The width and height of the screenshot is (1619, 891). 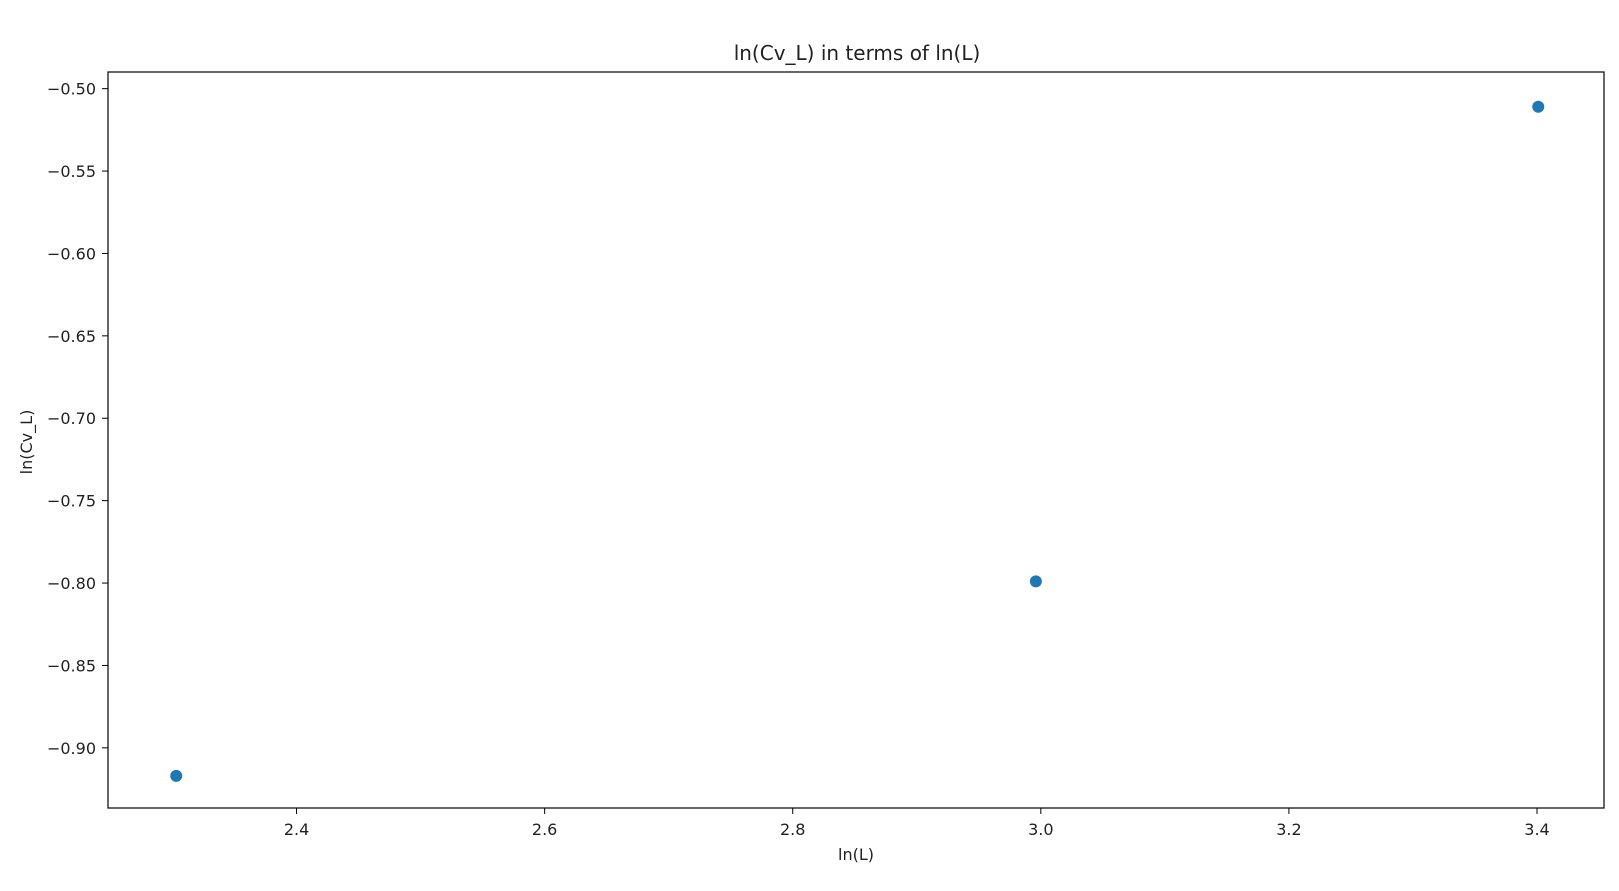 I want to click on y-tick-label: −0.55, so click(x=71, y=171).